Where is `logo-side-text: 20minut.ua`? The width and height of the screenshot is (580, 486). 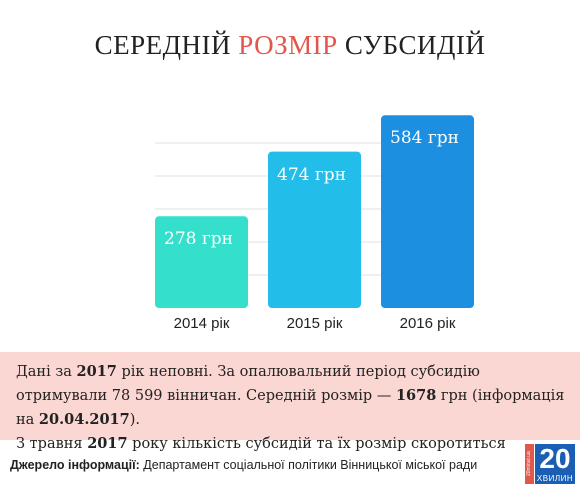 logo-side-text: 20minut.ua is located at coordinates (529, 464).